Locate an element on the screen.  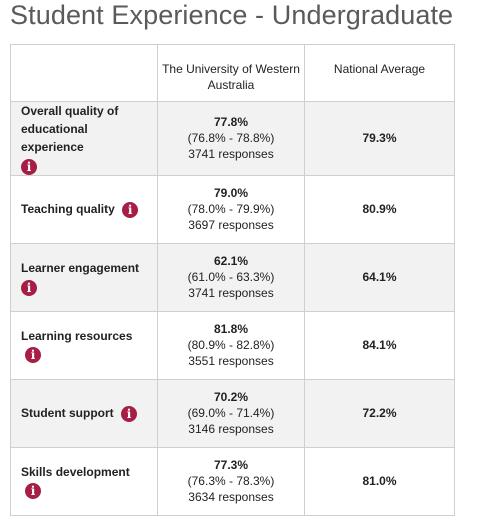
national-average-value: 81.0% is located at coordinates (379, 481).